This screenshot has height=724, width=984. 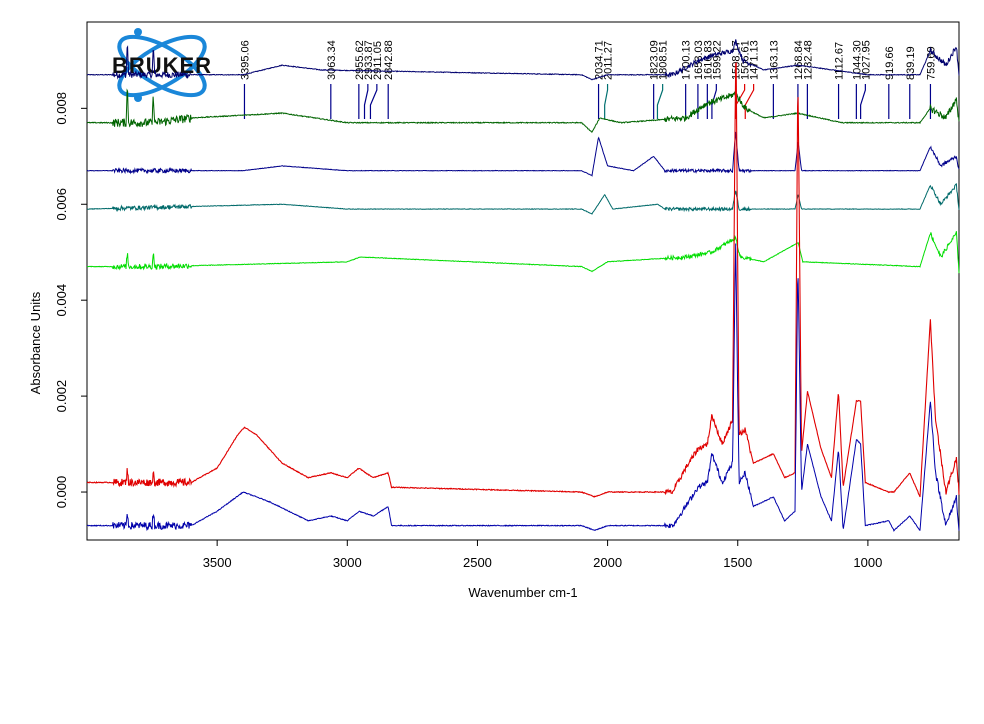 What do you see at coordinates (61, 396) in the screenshot?
I see `y-tick-label: 0.002` at bounding box center [61, 396].